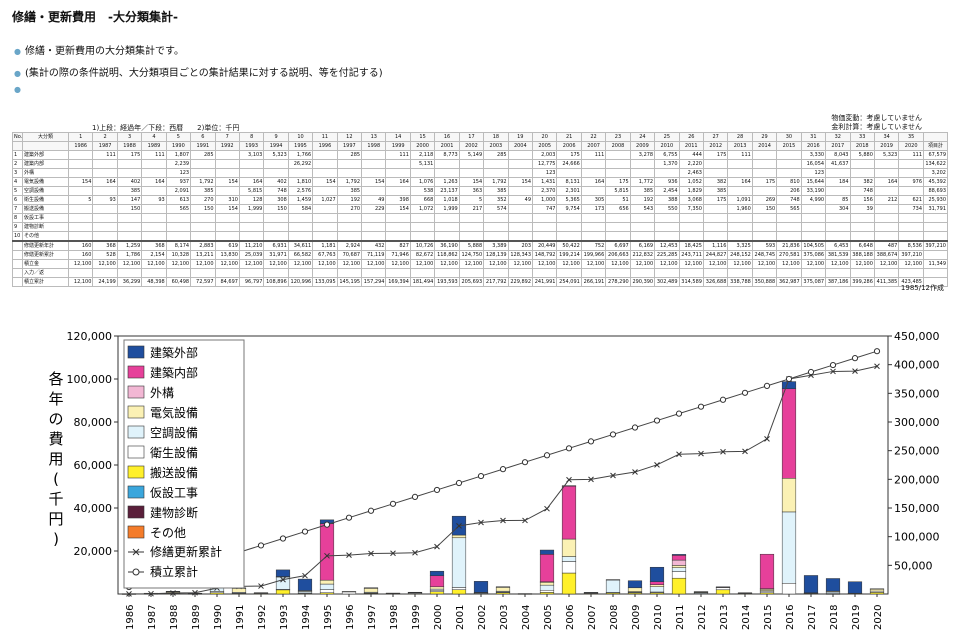 This screenshot has height=636, width=960. Describe the element at coordinates (174, 512) in the screenshot. I see `legend-label: 建物診断` at that location.